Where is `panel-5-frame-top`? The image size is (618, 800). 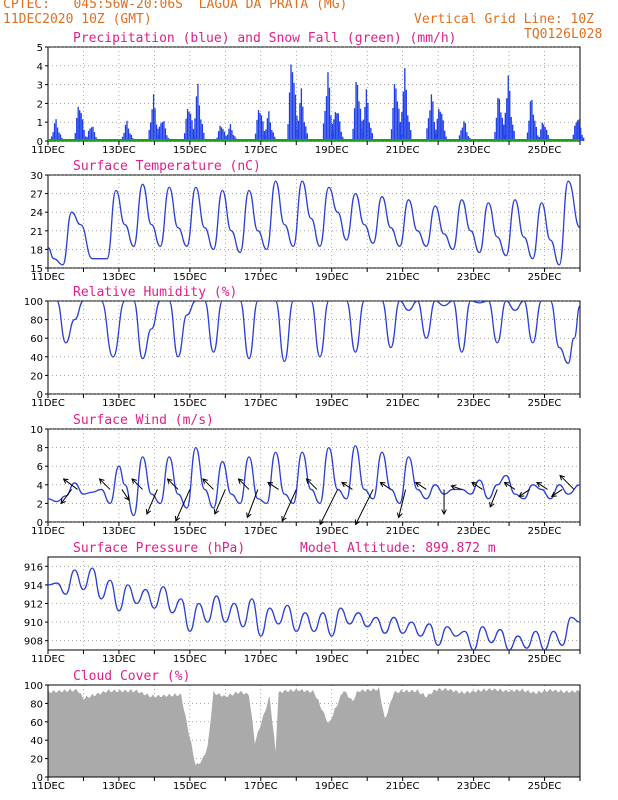 panel-5-frame-top is located at coordinates (314, 731).